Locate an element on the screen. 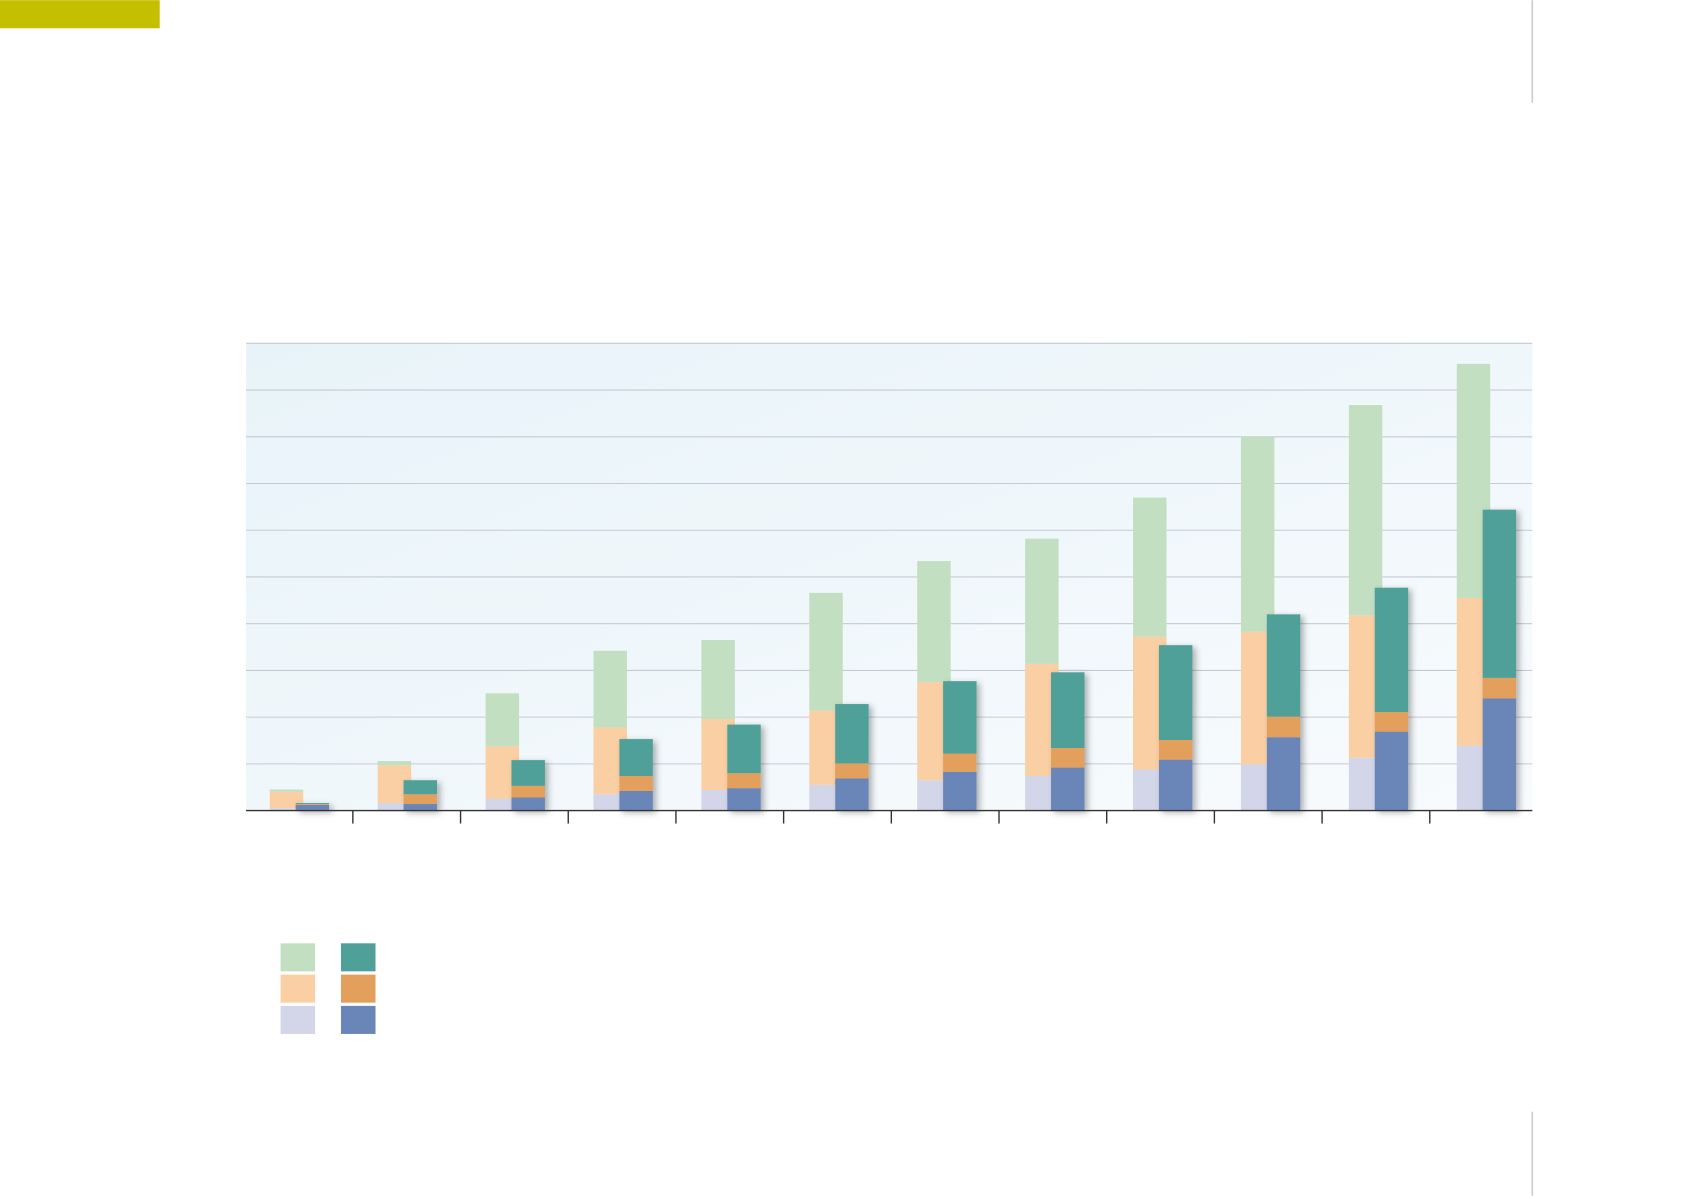  legend is located at coordinates (328, 988).